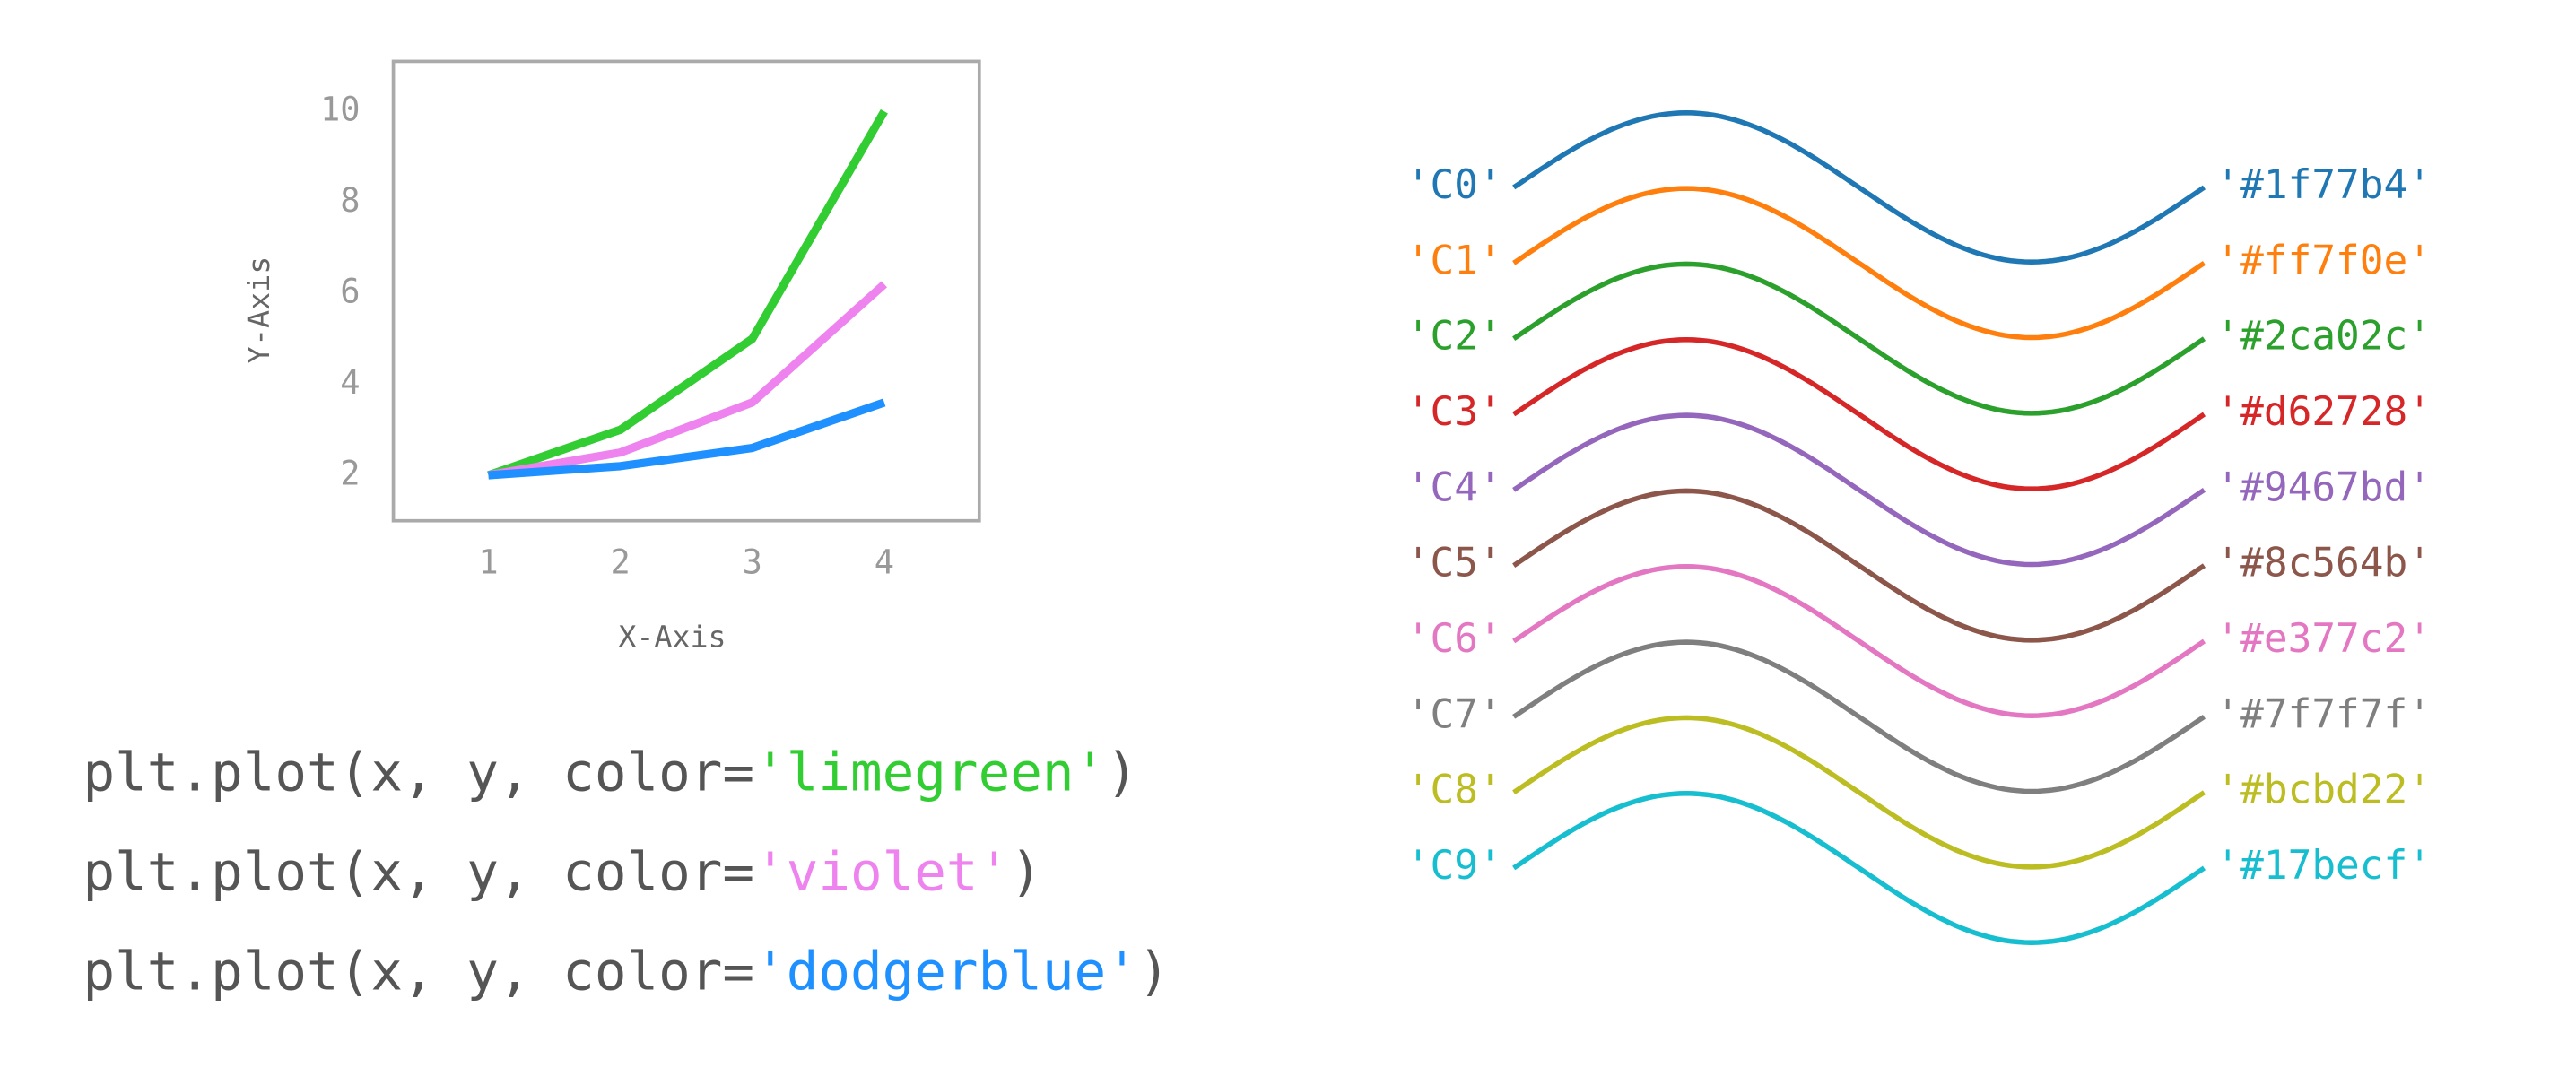 This screenshot has width=2576, height=1068. What do you see at coordinates (620, 562) in the screenshot?
I see `x-tick-label: 2` at bounding box center [620, 562].